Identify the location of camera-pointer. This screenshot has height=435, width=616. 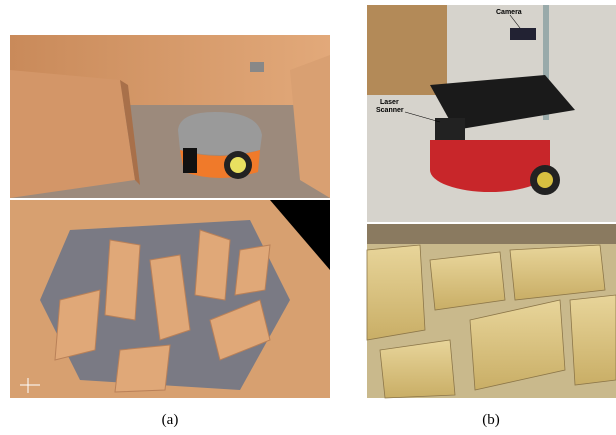
(515, 21).